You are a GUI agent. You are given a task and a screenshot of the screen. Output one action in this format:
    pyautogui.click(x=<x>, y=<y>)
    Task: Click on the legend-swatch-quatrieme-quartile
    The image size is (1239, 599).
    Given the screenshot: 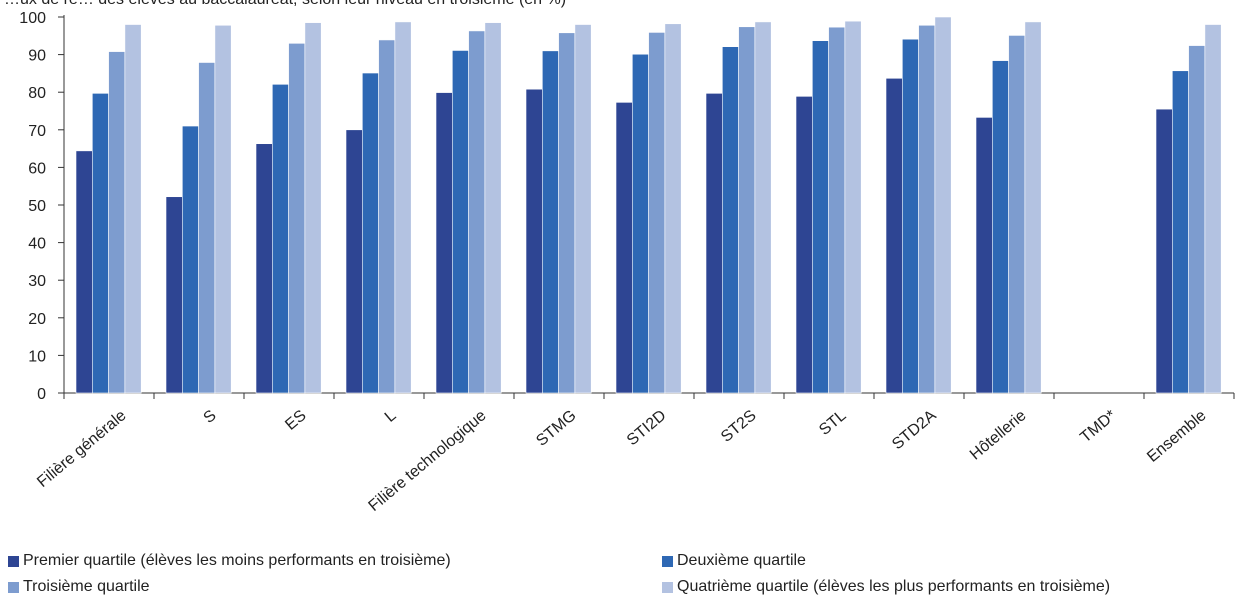 What is the action you would take?
    pyautogui.click(x=667, y=587)
    